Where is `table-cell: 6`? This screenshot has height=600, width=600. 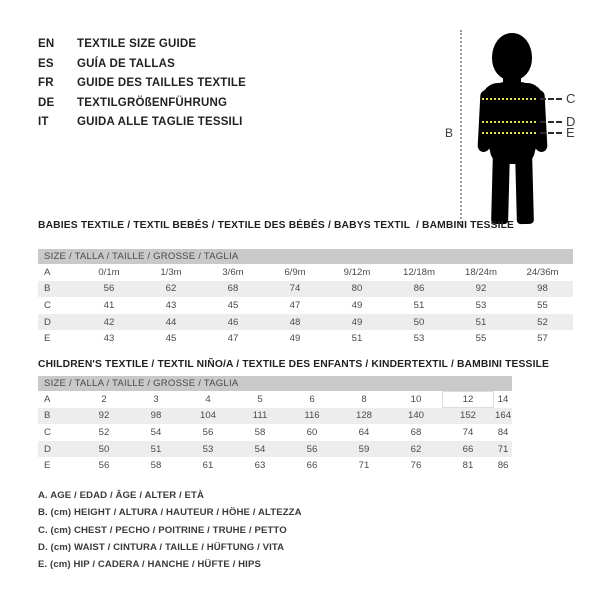
table-cell: 6 is located at coordinates (312, 399).